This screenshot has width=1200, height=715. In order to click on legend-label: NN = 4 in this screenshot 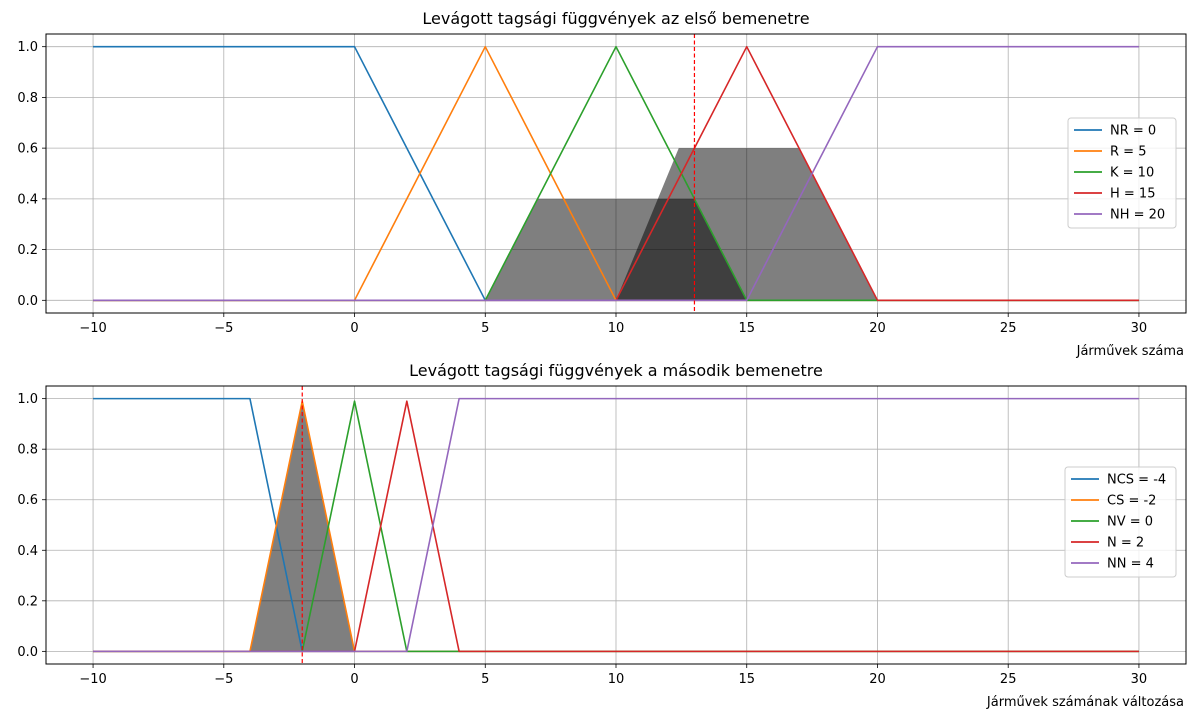, I will do `click(1130, 564)`.